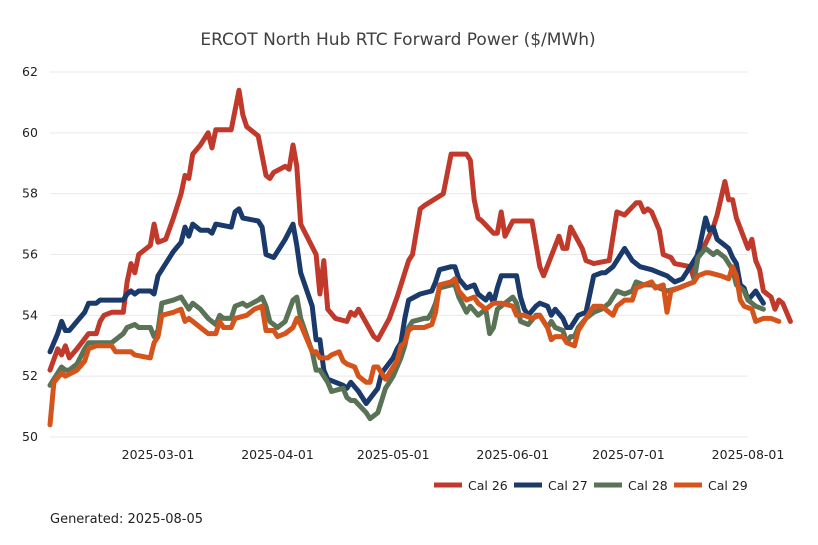 The height and width of the screenshot is (545, 818). What do you see at coordinates (30, 314) in the screenshot?
I see `y-tick-label: 54` at bounding box center [30, 314].